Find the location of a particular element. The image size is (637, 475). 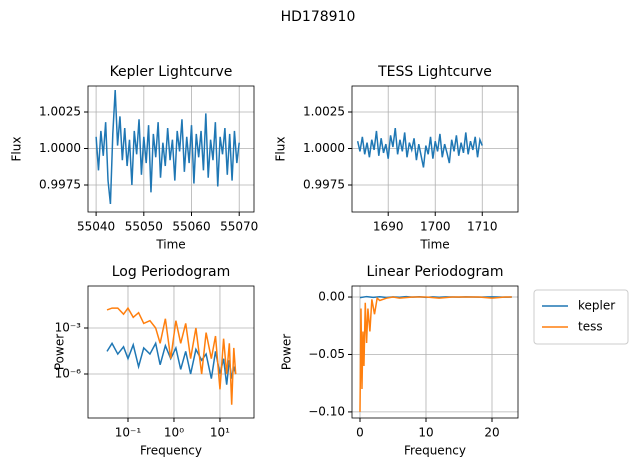

x-tick-label: 10 is located at coordinates (425, 433).